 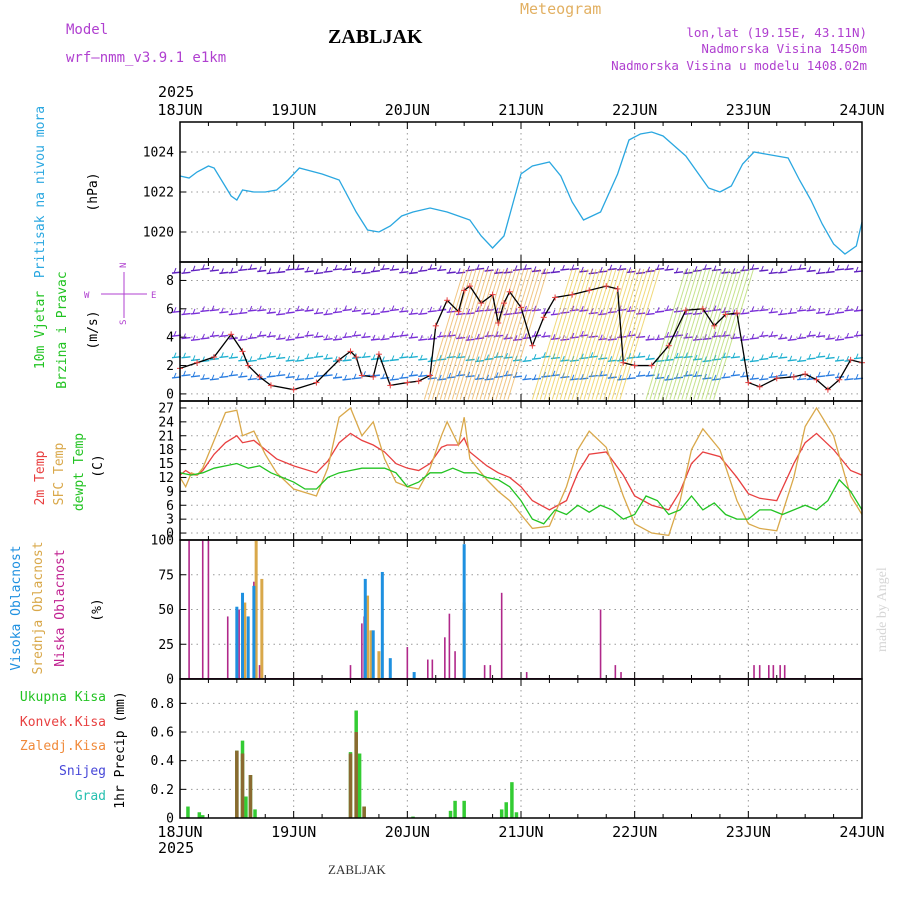 I want to click on x-axis-top-labels: 18JUN 19JUN 20JUN 21JUN 22JUN 23JUN 24JUN, so click(x=520, y=110).